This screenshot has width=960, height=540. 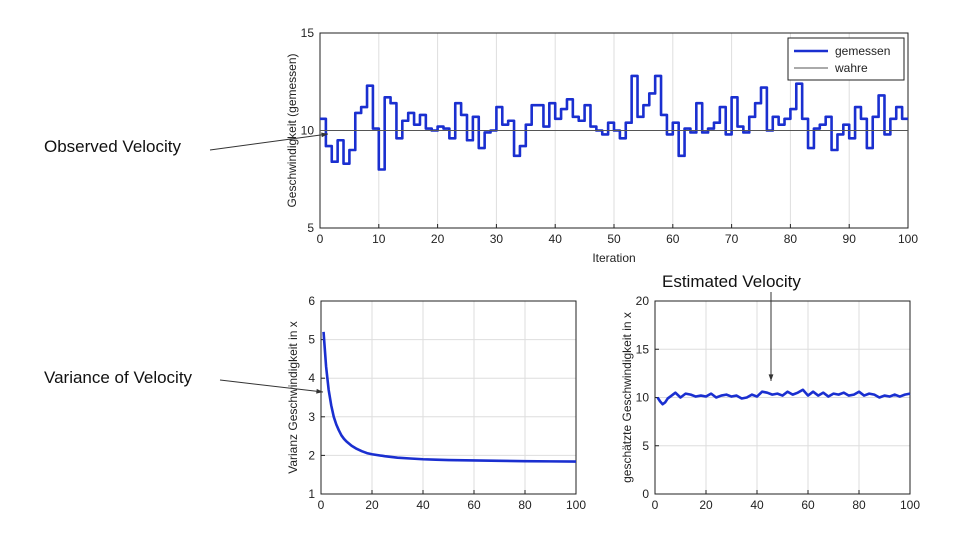 I want to click on series-line-gesch-tzt, so click(x=783, y=397).